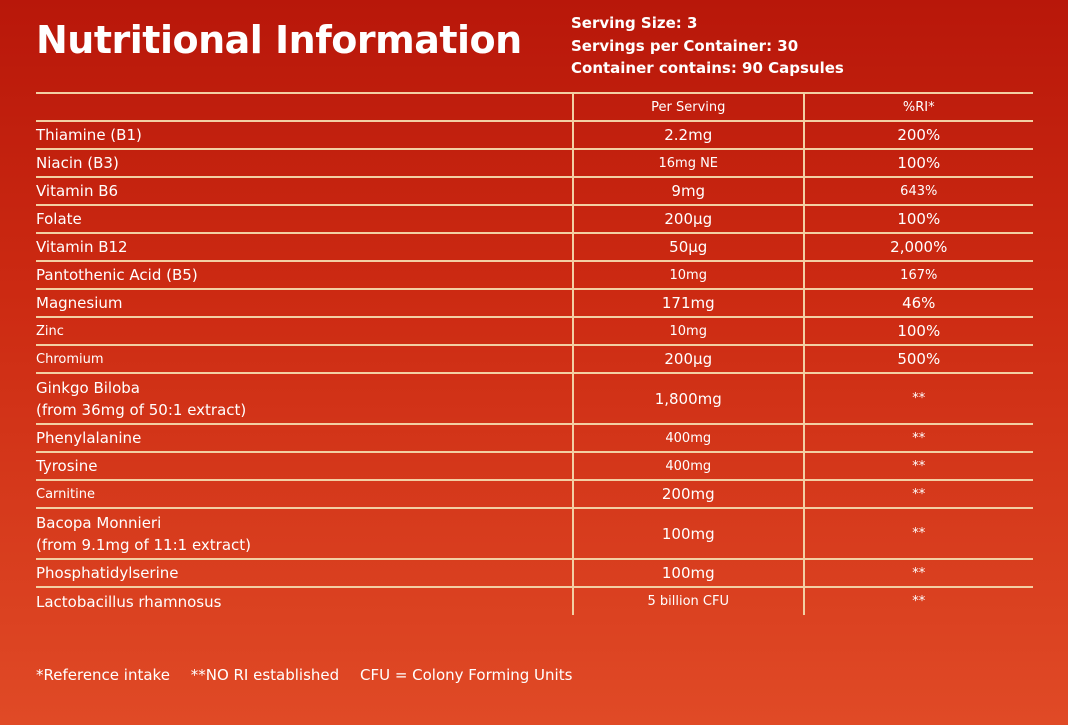  What do you see at coordinates (82, 247) in the screenshot?
I see `nutrient-name: Vitamin B12` at bounding box center [82, 247].